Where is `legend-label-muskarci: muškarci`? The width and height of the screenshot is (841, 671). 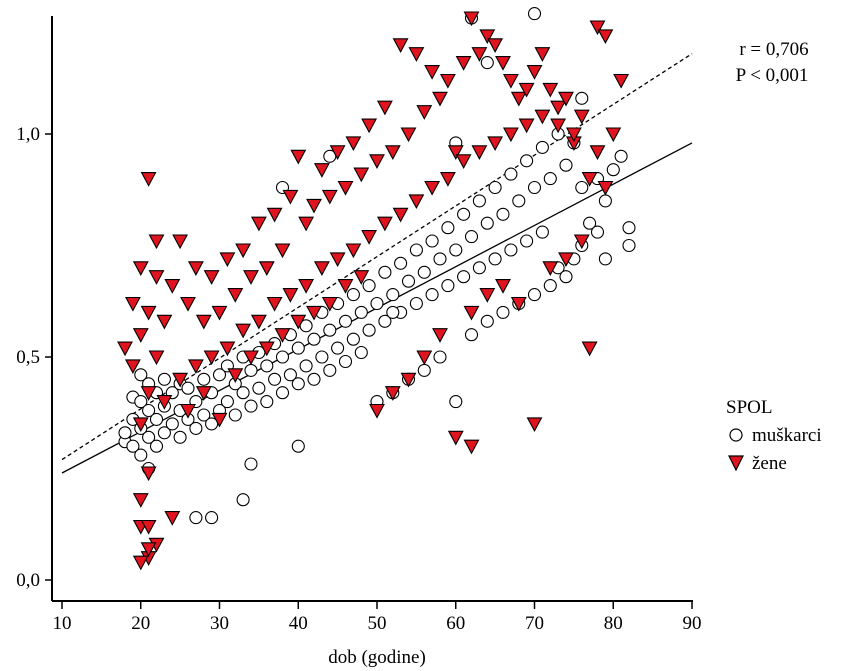
legend-label-muskarci: muškarci is located at coordinates (787, 435).